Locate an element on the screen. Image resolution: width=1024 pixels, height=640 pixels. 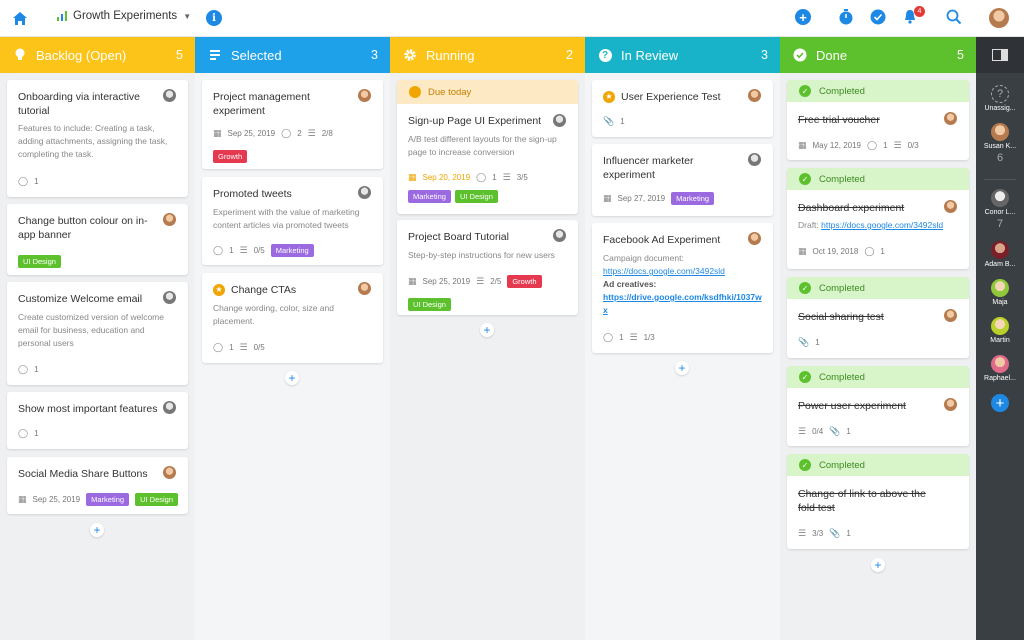
bell-icon: 4 is located at coordinates (913, 16).